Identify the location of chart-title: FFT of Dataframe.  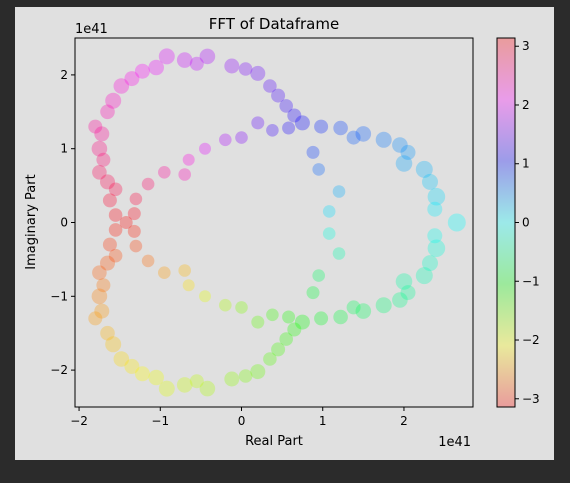
(274, 24).